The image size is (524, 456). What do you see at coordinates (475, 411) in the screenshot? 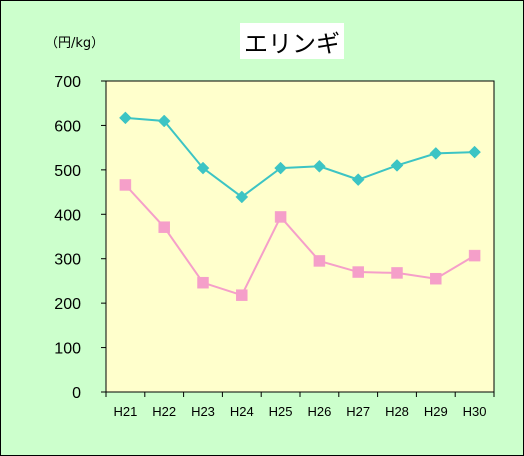
I see `x-tick-label: H30` at bounding box center [475, 411].